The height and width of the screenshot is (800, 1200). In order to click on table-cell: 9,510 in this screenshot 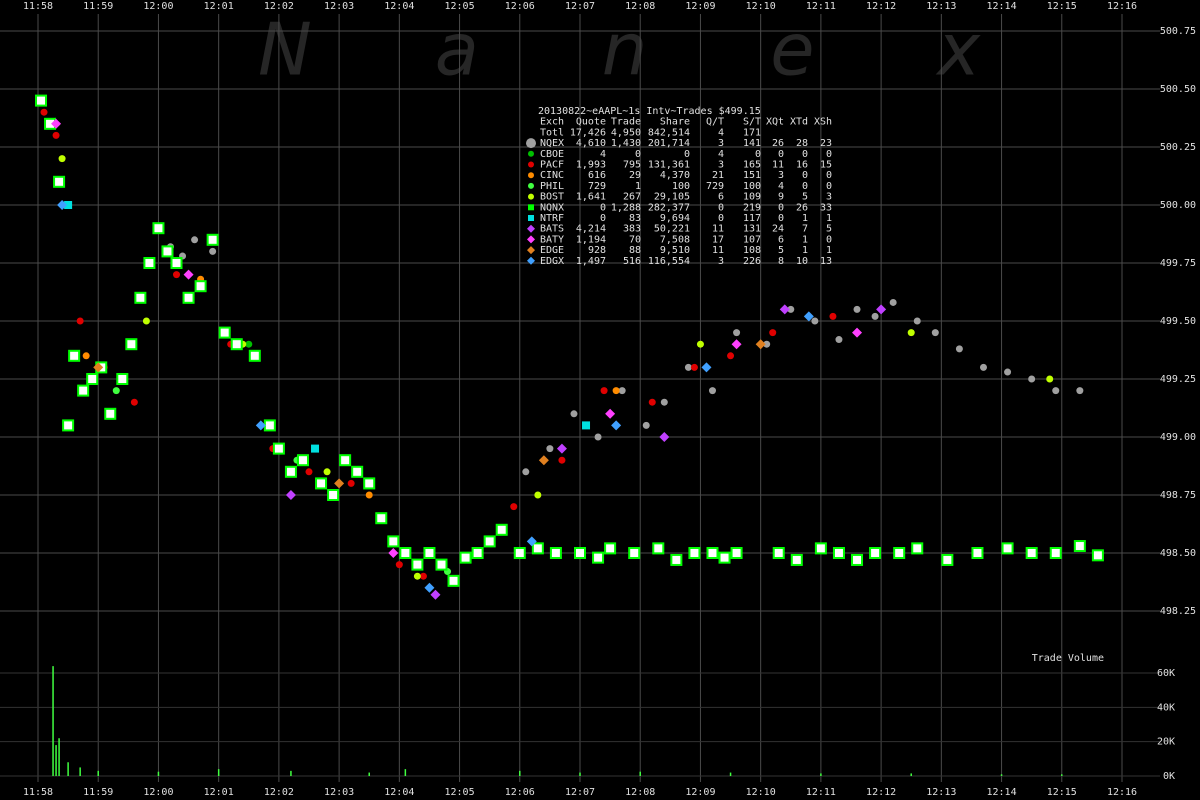, I will do `click(675, 250)`.